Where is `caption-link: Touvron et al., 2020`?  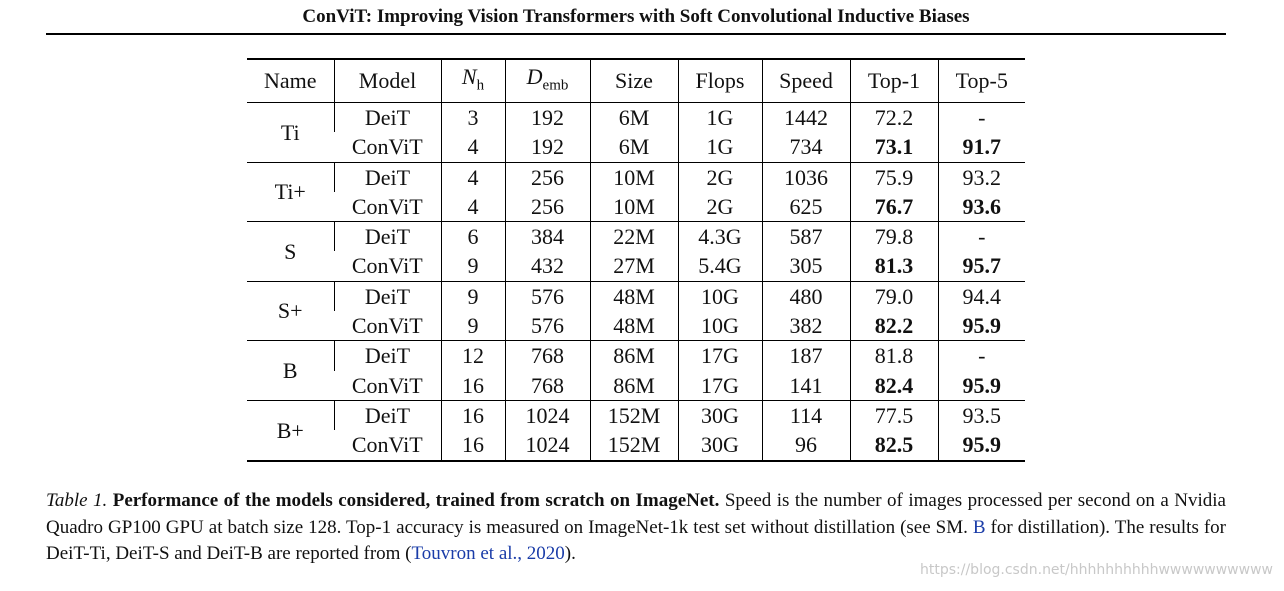
caption-link: Touvron et al., 2020 is located at coordinates (488, 553).